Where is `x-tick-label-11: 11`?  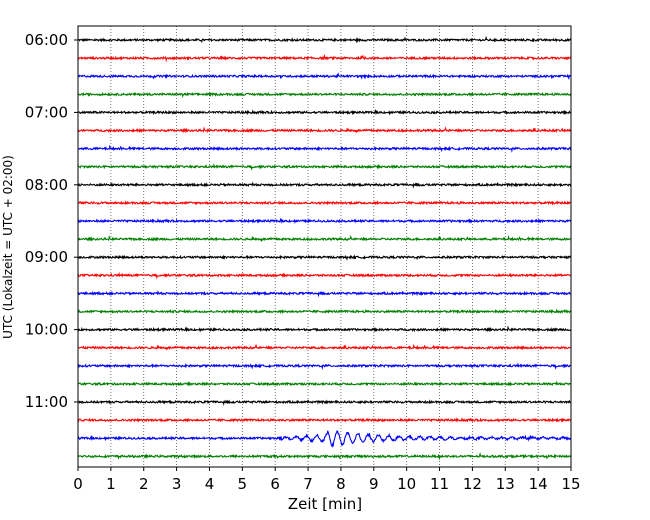 x-tick-label-11: 11 is located at coordinates (439, 484).